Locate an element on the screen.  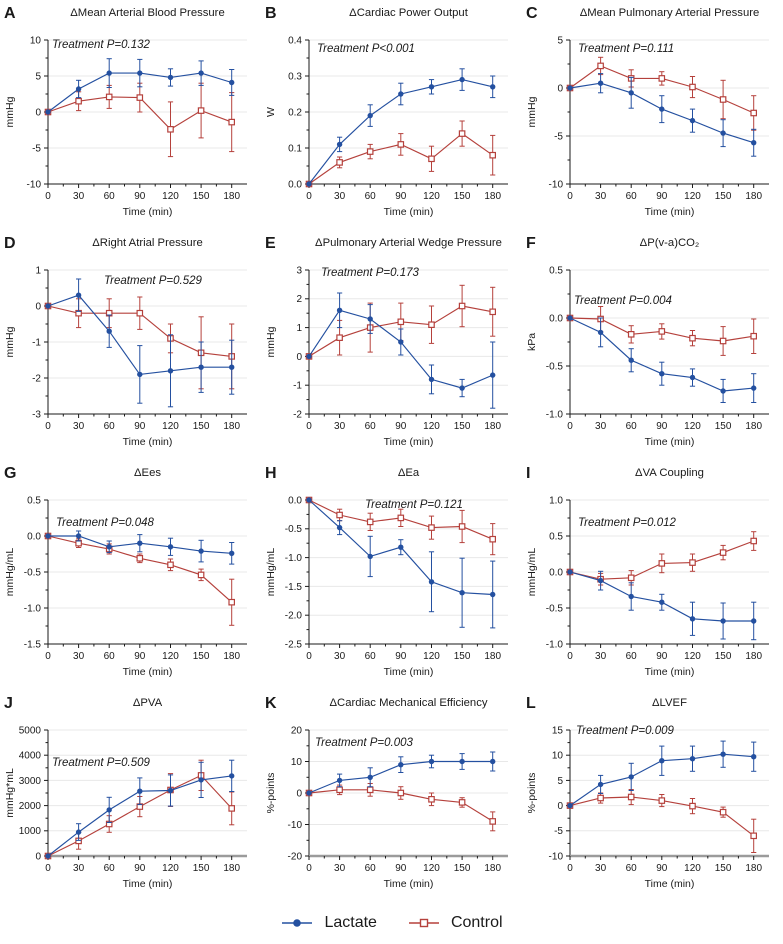
p-value-annotation: Treatment P=0.009 is located at coordinates (625, 731).